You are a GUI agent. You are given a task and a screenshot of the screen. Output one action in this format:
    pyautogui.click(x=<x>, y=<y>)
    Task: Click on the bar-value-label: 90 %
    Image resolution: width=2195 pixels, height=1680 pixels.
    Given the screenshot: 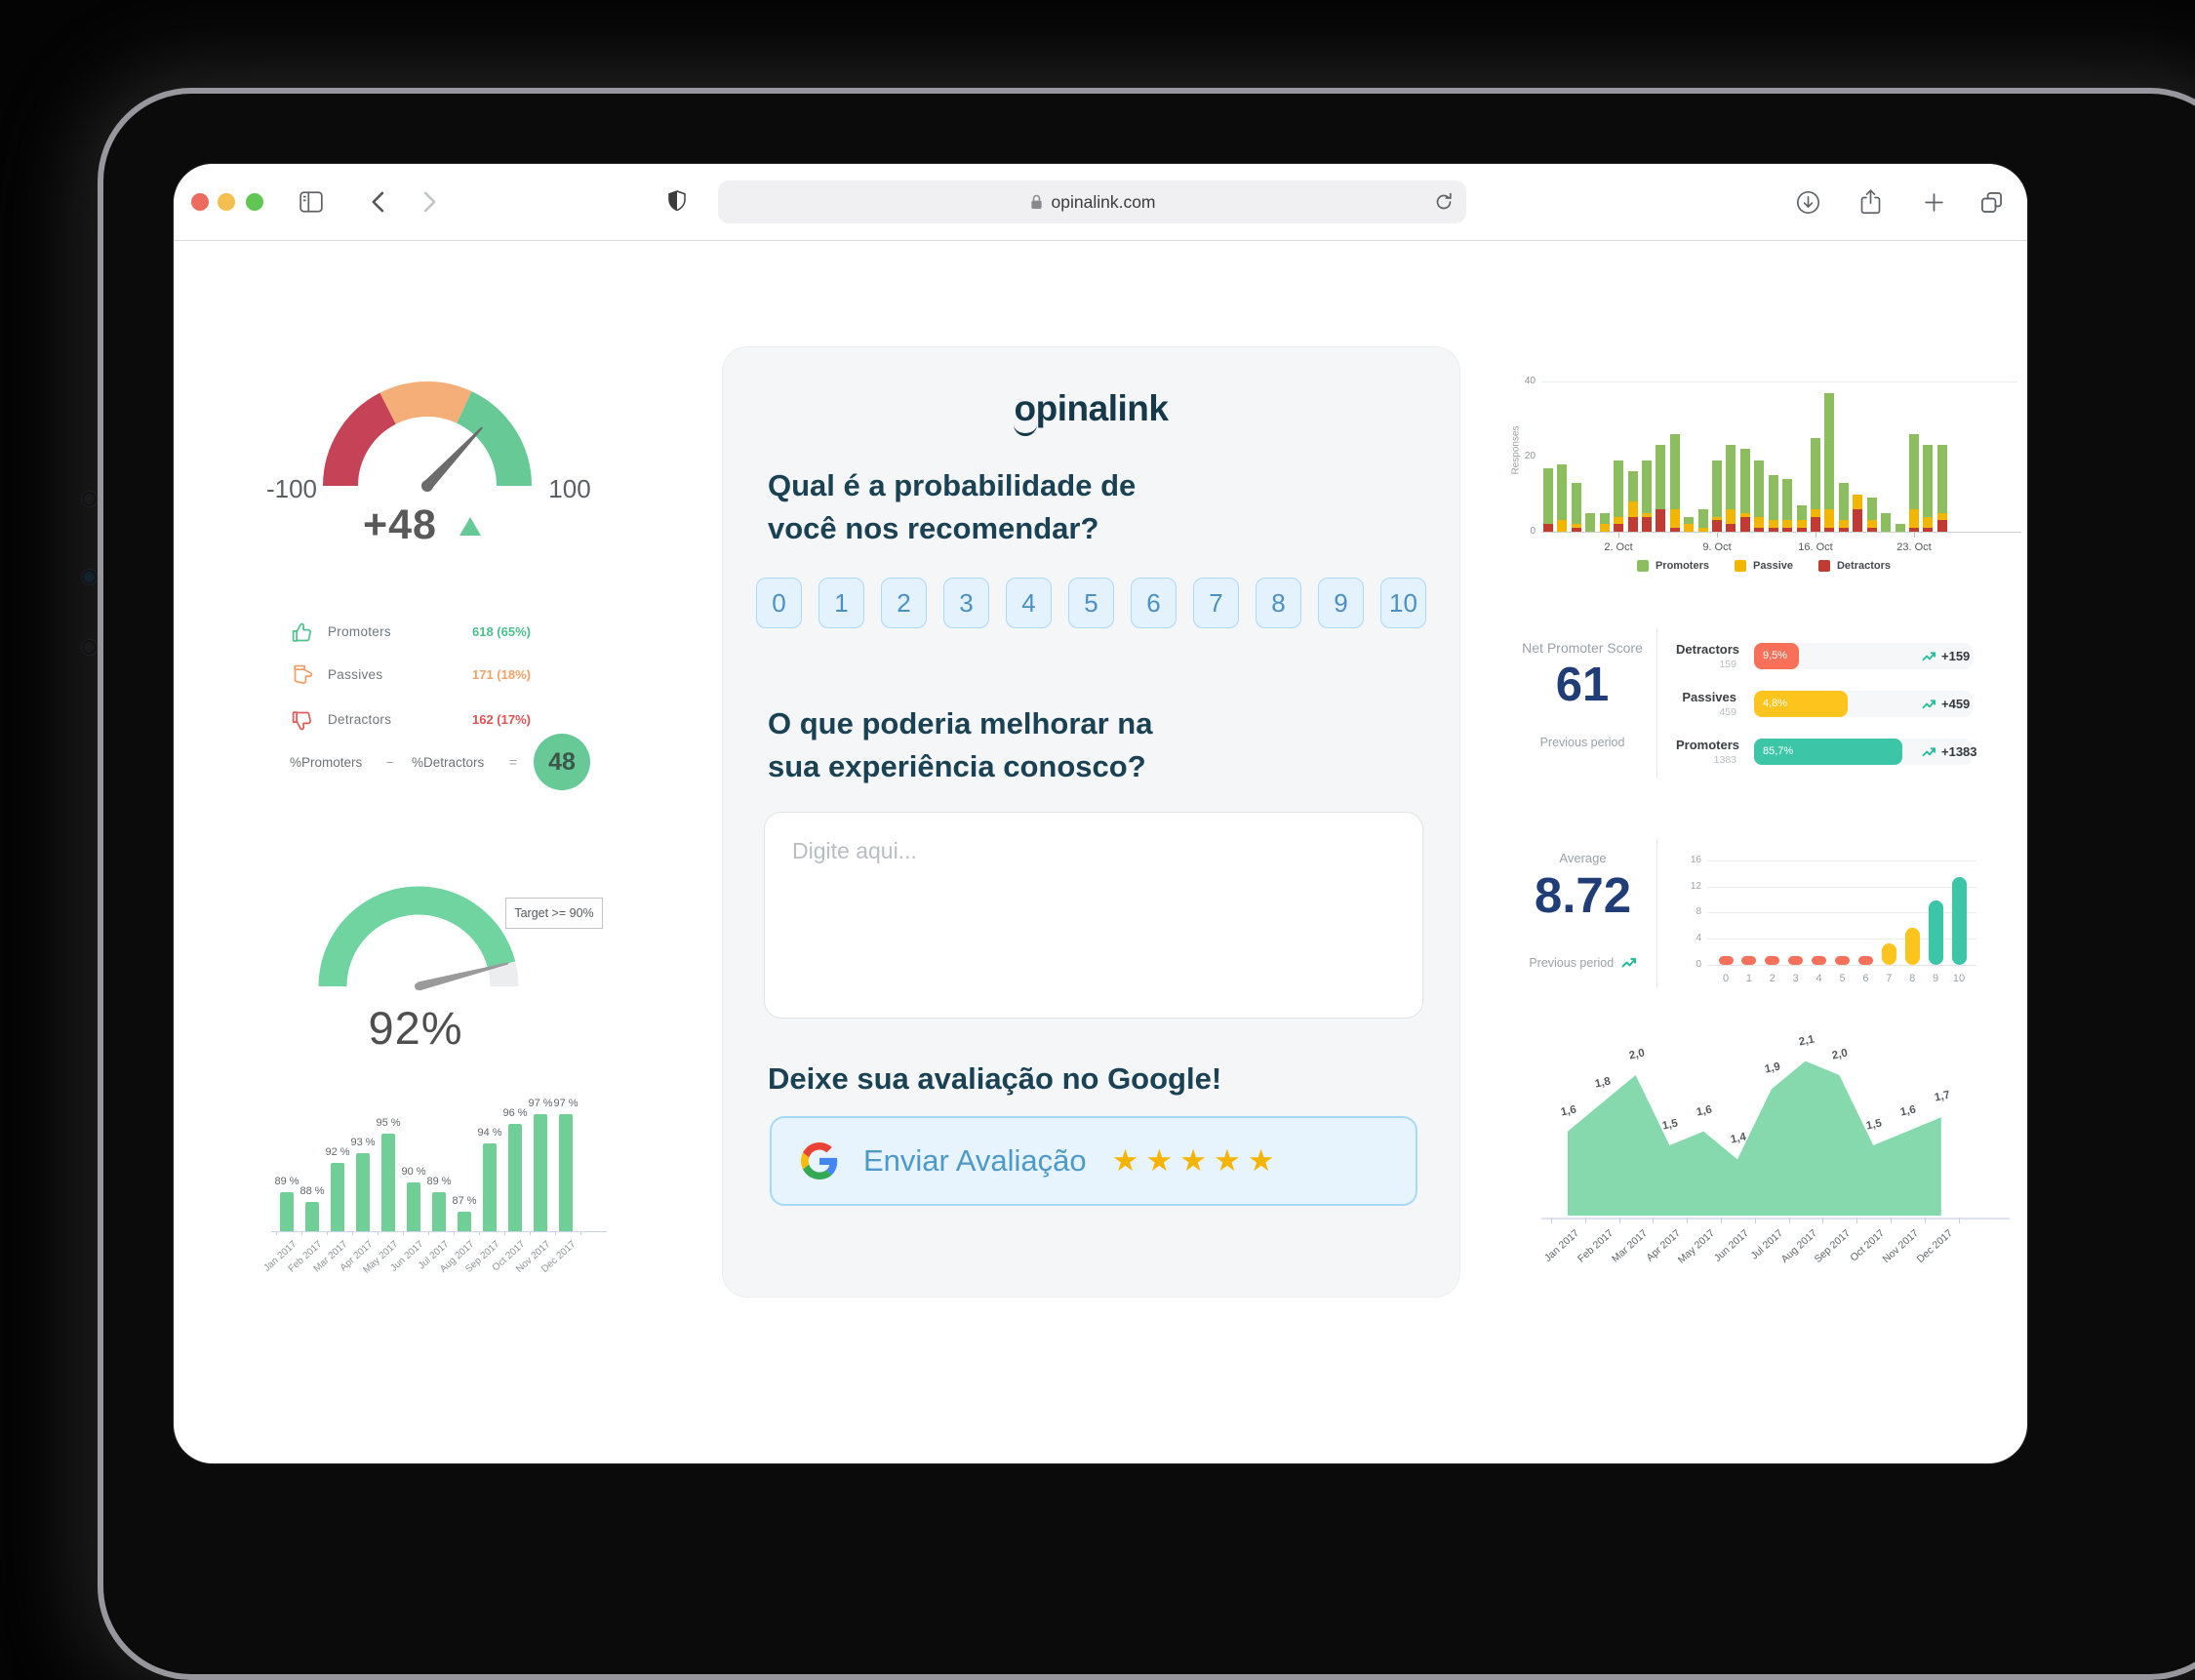 What is the action you would take?
    pyautogui.click(x=413, y=1172)
    